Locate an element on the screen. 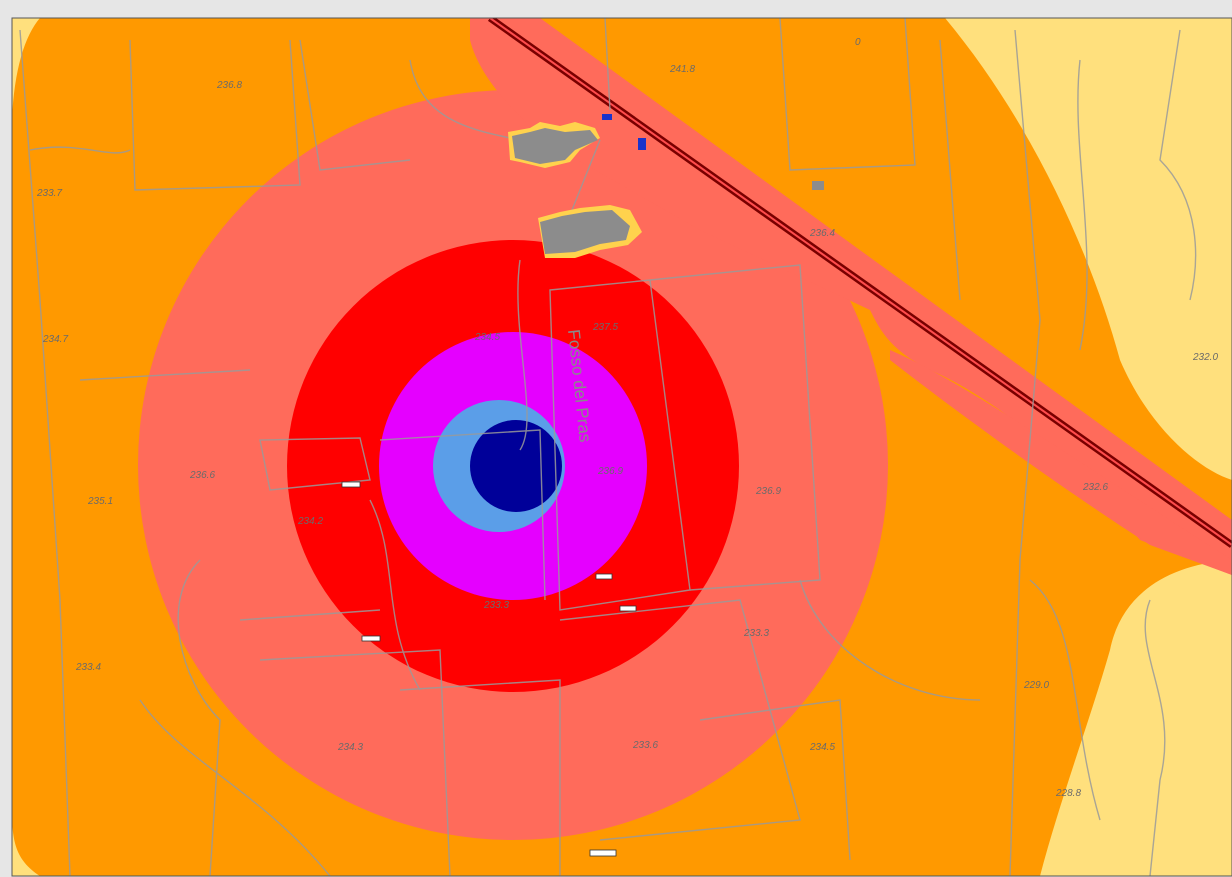  elevation-label: 236.4 is located at coordinates (822, 233).